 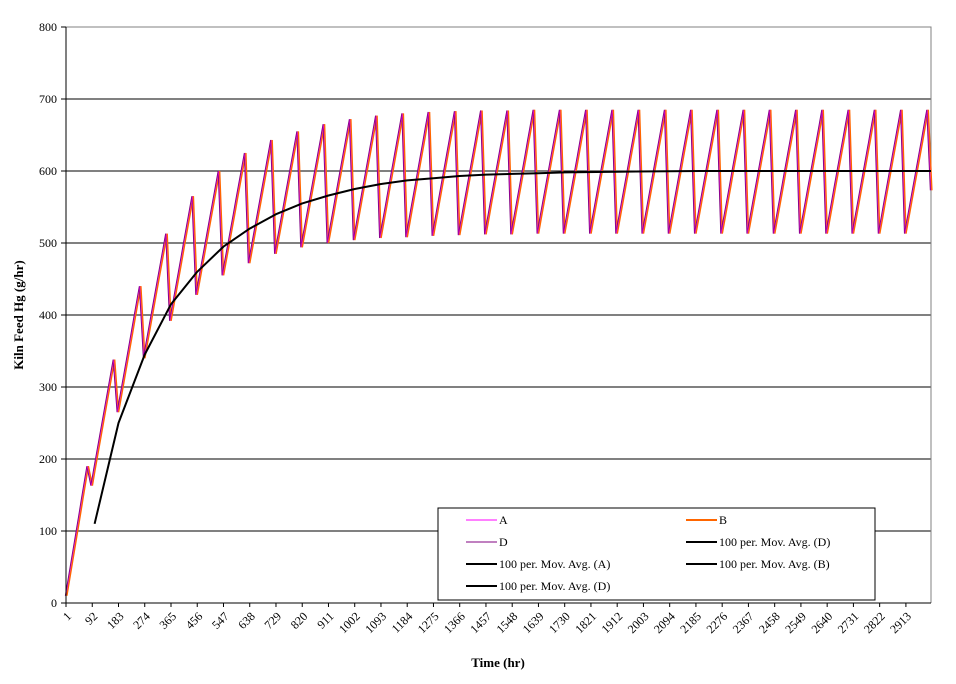 I want to click on y-tick-label: 400, so click(x=48, y=315).